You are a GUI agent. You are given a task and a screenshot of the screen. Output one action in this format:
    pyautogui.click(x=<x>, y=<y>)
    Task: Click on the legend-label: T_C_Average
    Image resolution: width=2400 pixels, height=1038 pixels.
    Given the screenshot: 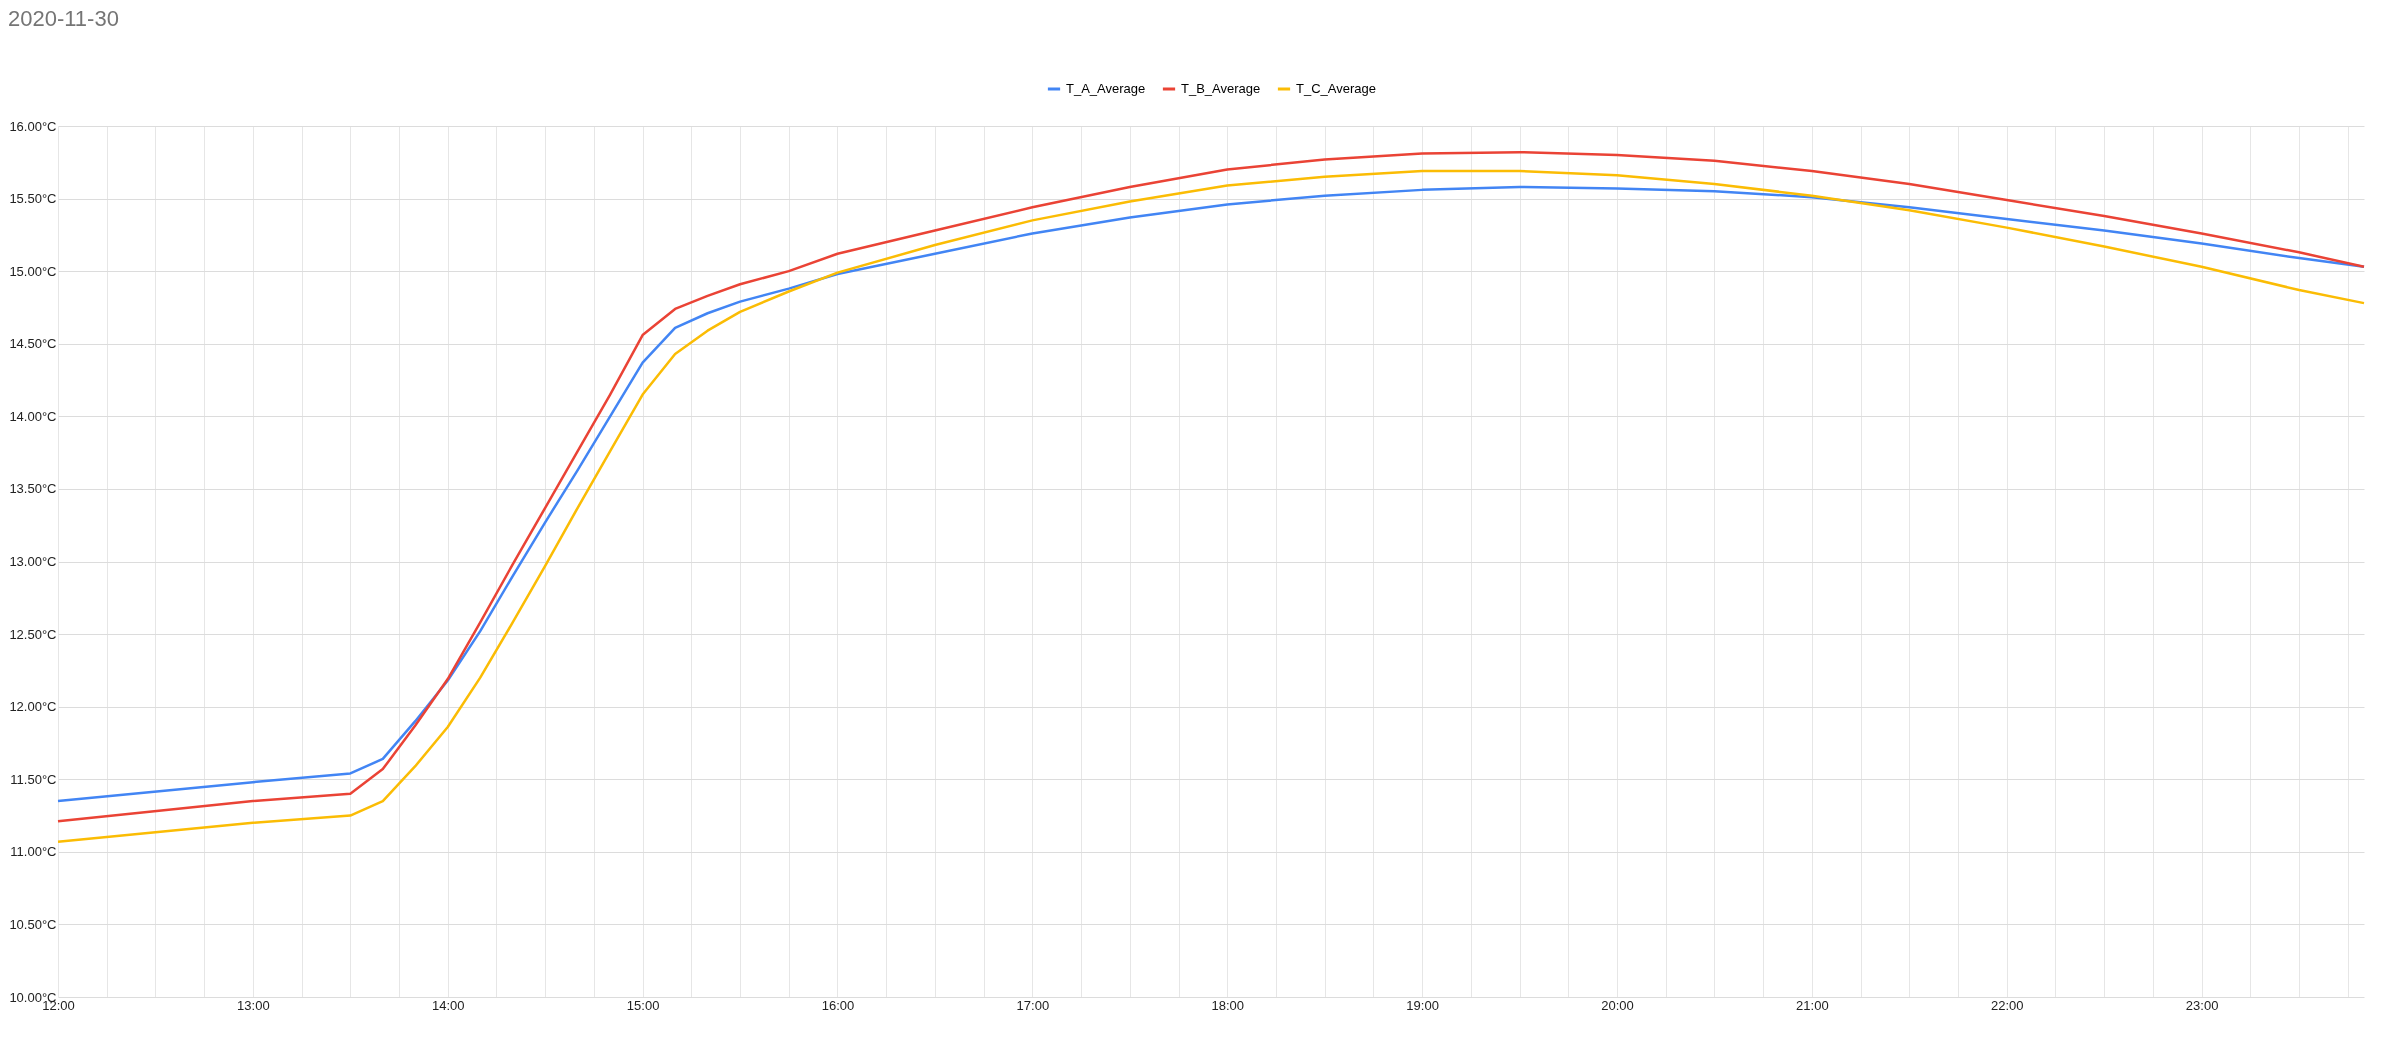 What is the action you would take?
    pyautogui.click(x=1336, y=88)
    